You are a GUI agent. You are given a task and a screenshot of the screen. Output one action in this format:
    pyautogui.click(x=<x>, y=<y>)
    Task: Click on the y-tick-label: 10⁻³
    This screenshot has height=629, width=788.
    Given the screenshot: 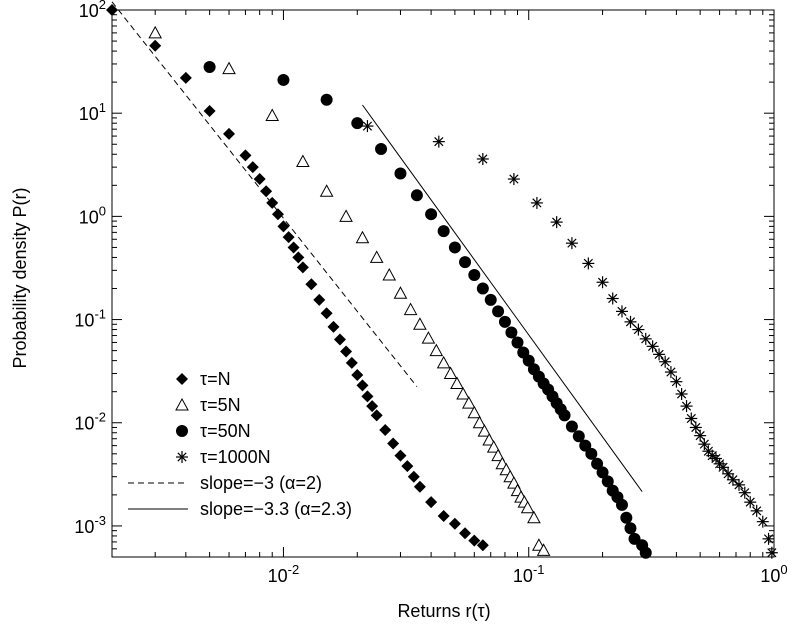 What is the action you would take?
    pyautogui.click(x=90, y=525)
    